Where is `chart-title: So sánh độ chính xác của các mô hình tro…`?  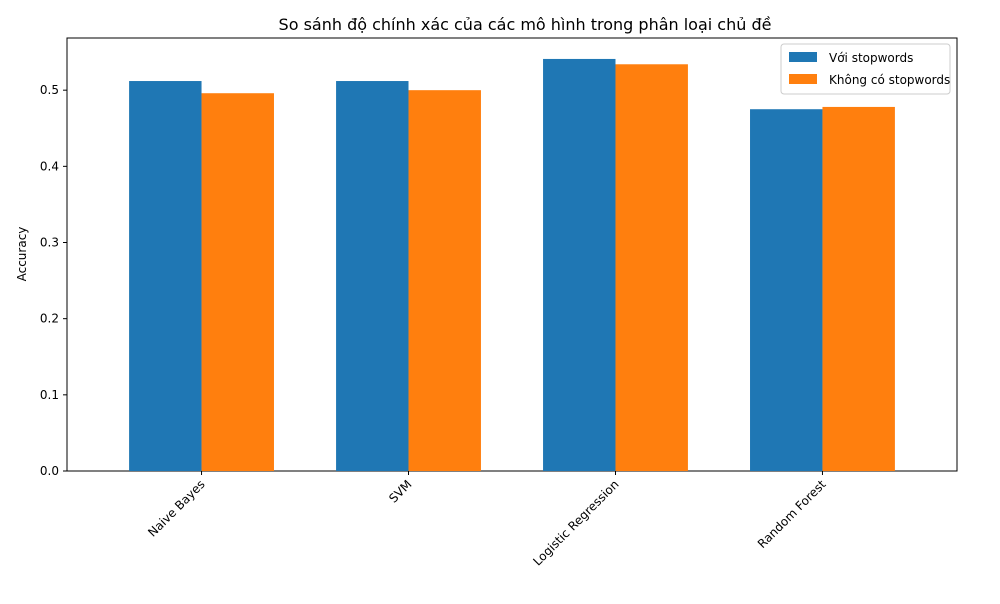
chart-title: So sánh độ chính xác của các mô hình tro… is located at coordinates (525, 24).